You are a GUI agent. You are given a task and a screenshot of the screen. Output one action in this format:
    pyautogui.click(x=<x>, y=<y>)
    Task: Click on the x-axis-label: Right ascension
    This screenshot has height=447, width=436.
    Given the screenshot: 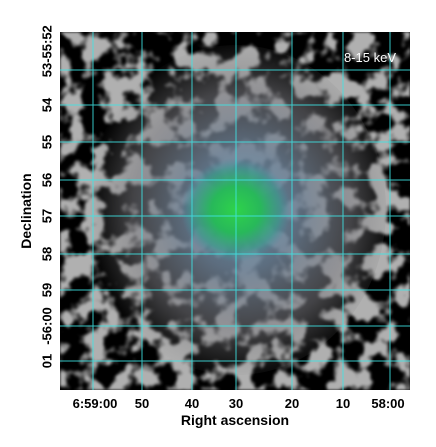 What is the action you would take?
    pyautogui.click(x=235, y=420)
    